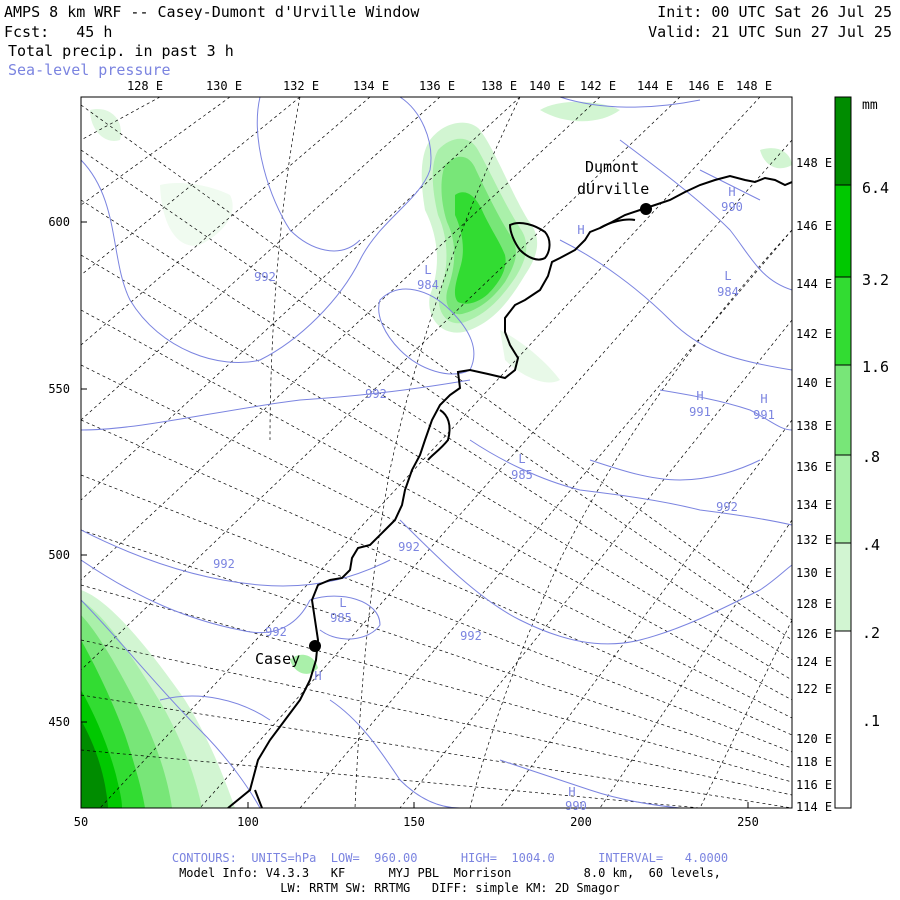 This screenshot has width=900, height=900. What do you see at coordinates (814, 604) in the screenshot?
I see `right-lon-label: 128 E` at bounding box center [814, 604].